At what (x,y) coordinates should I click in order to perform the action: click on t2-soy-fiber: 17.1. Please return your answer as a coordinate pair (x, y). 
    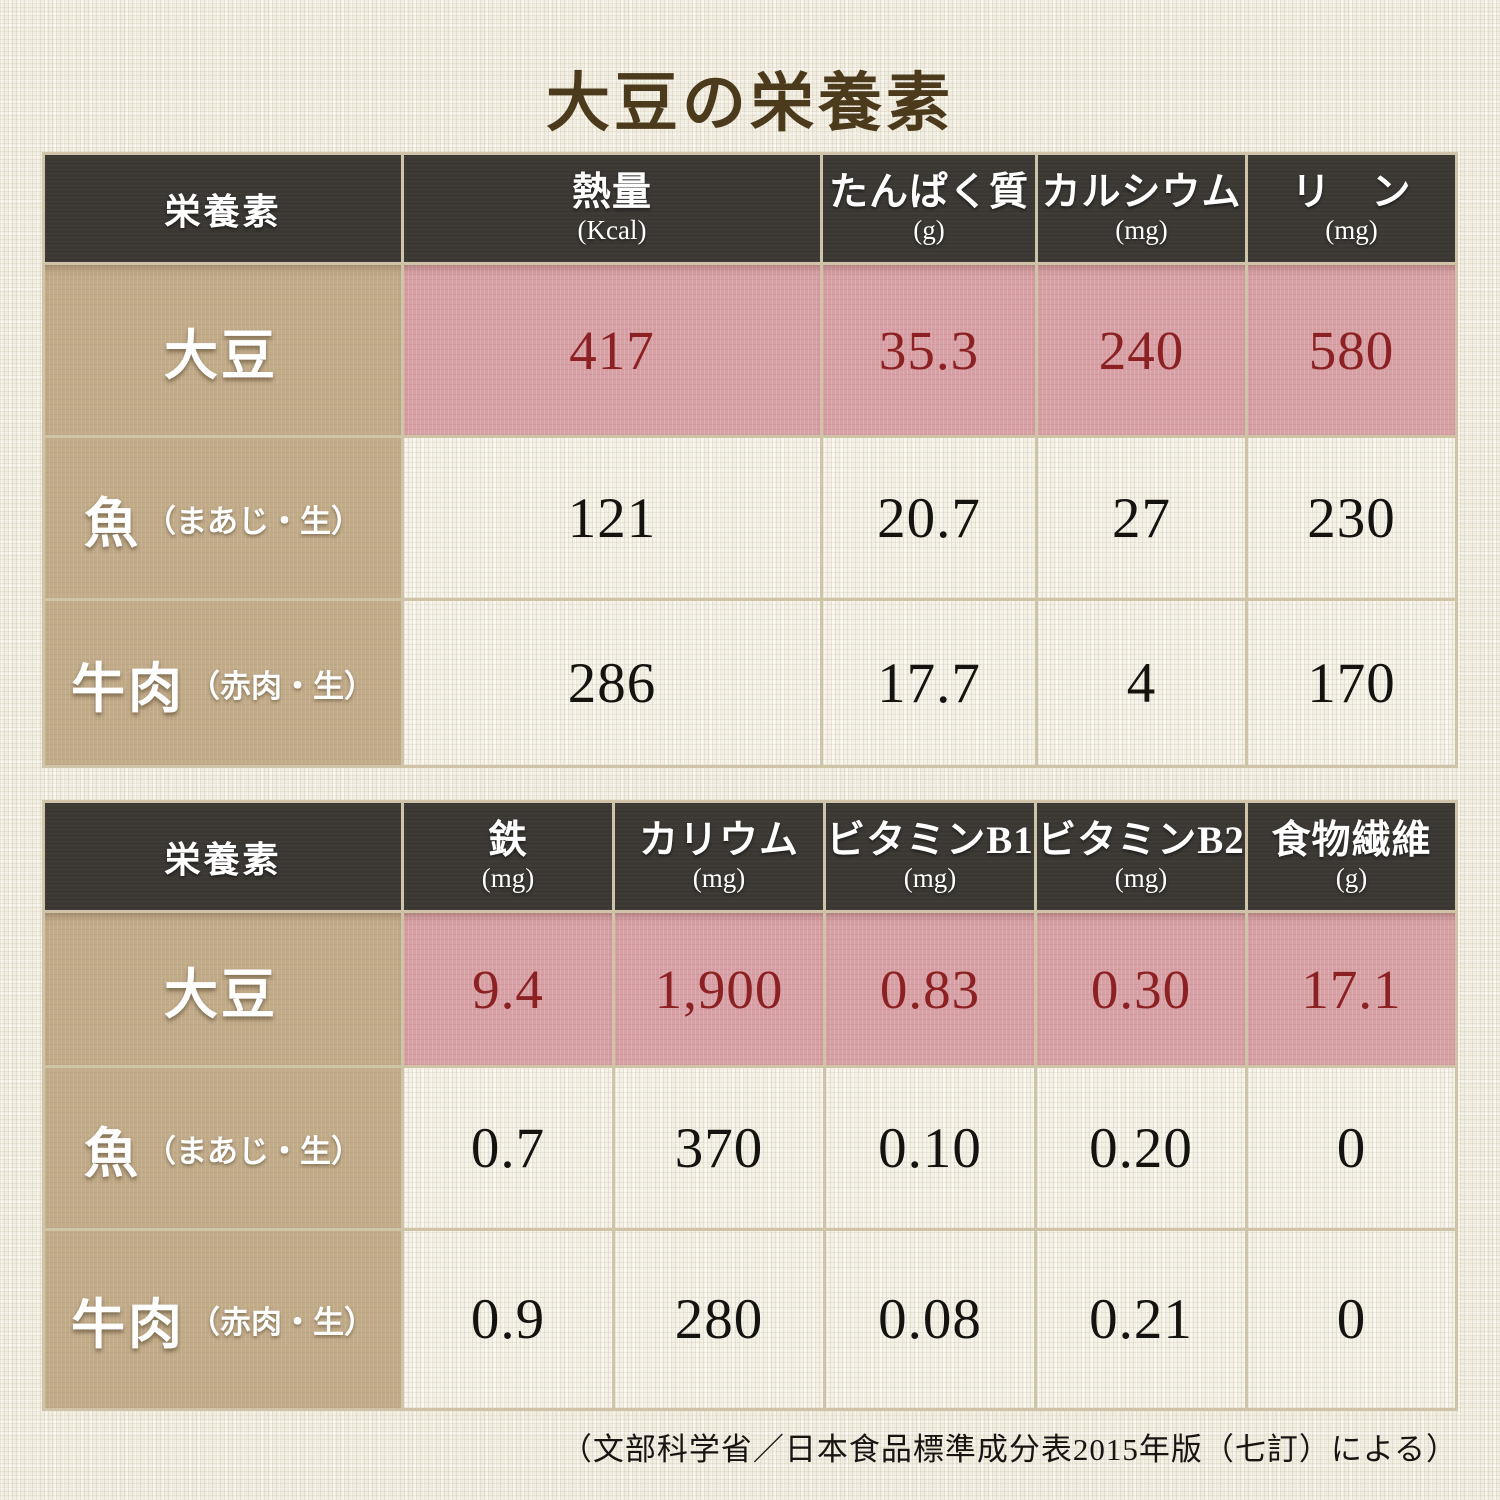
    Looking at the image, I should click on (1351, 989).